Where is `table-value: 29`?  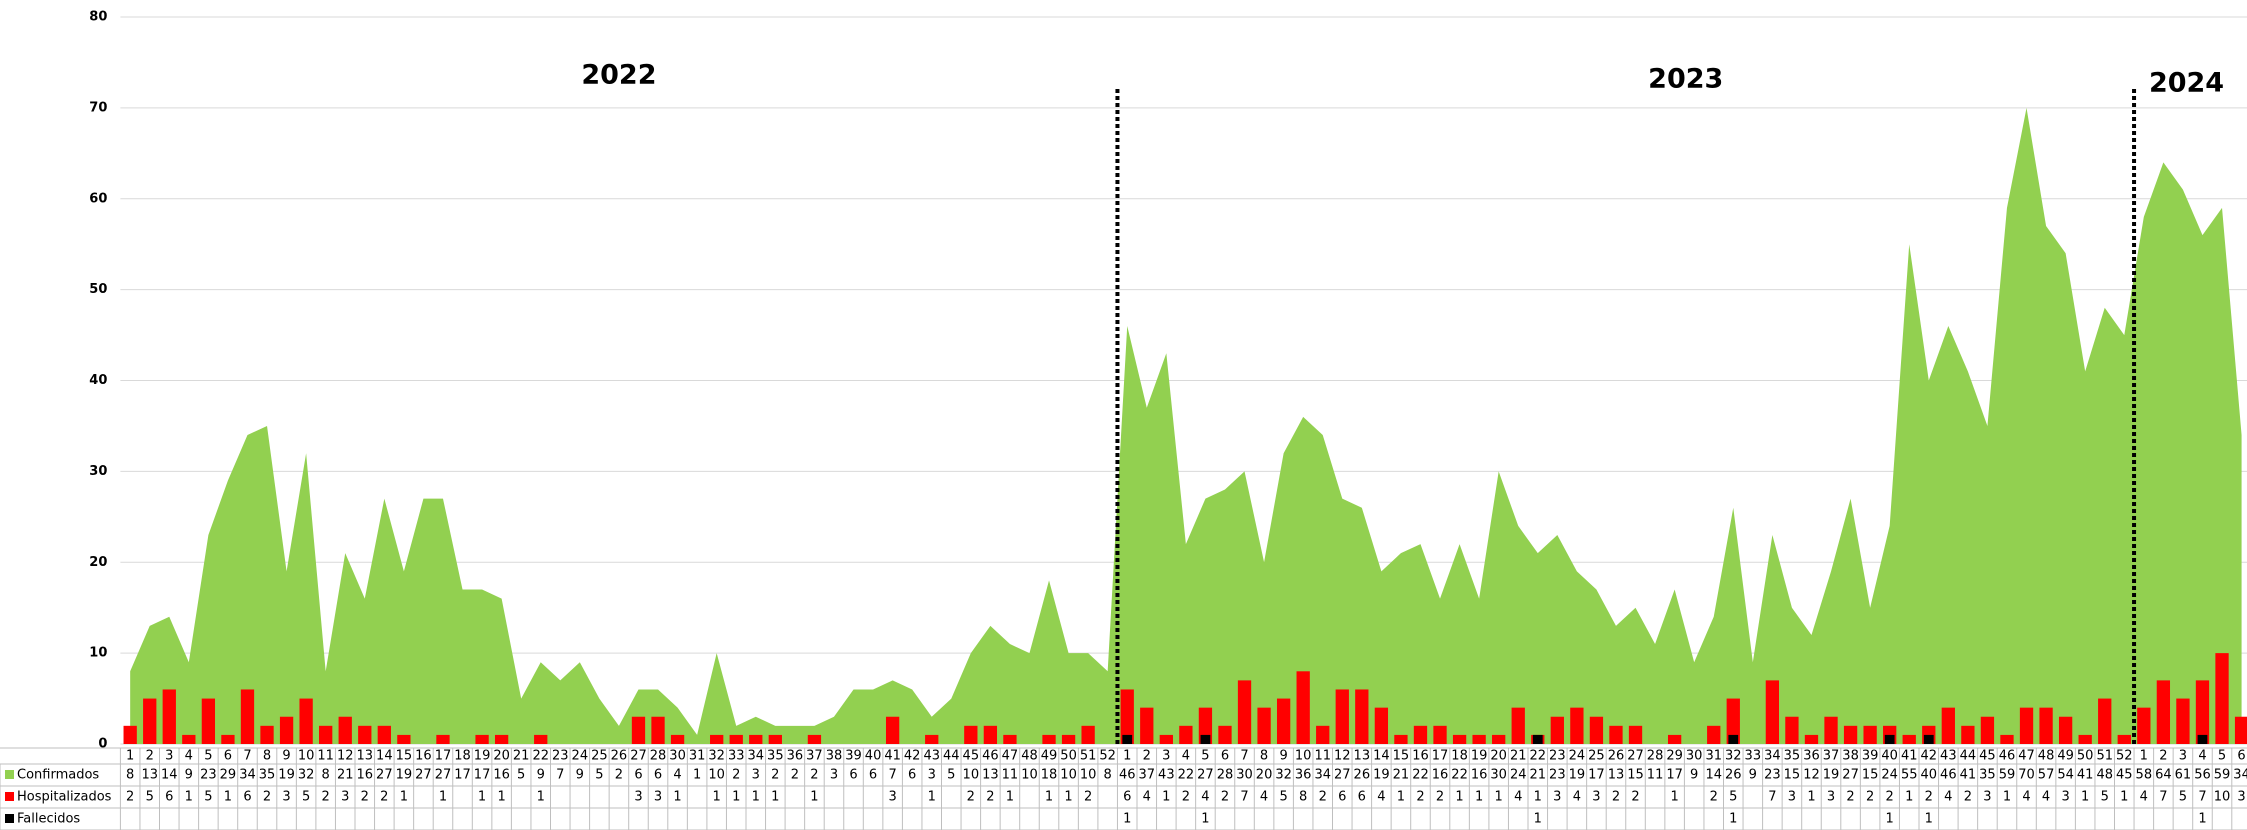 table-value: 29 is located at coordinates (228, 775).